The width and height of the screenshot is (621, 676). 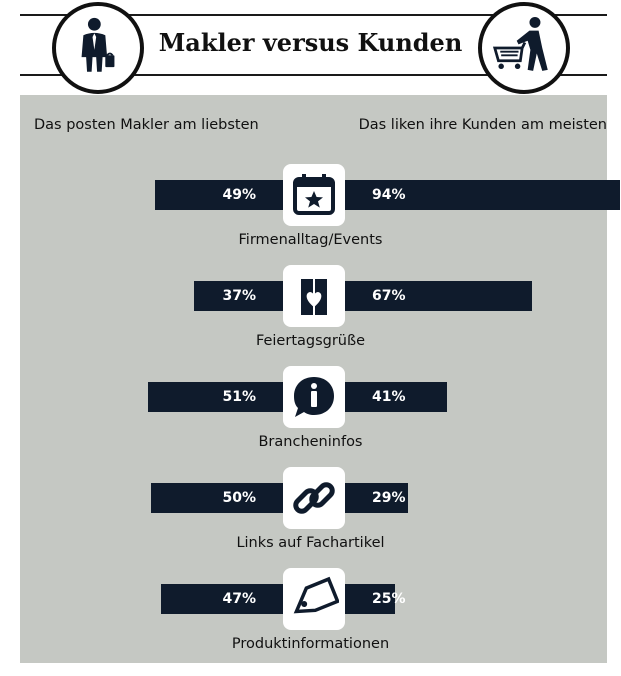 I want to click on left-series-header: Das posten Makler am liebsten, so click(x=146, y=125).